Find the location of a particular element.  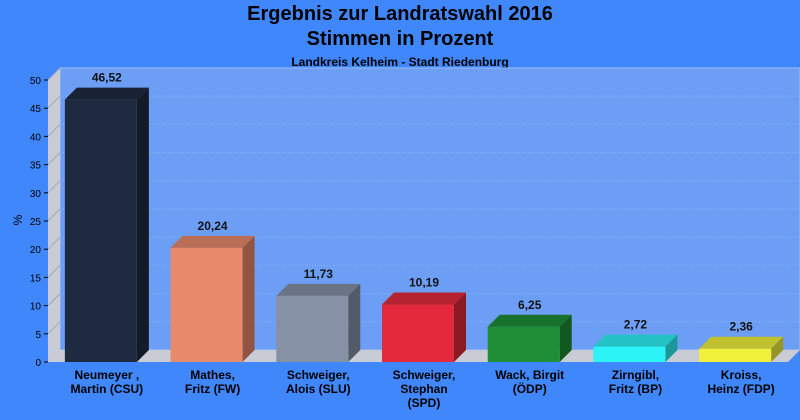

y-tick-label: 50 is located at coordinates (36, 81).